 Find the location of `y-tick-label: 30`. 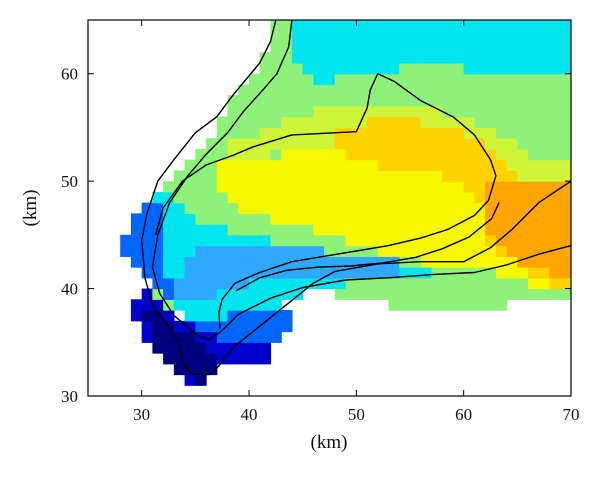

y-tick-label: 30 is located at coordinates (69, 396).